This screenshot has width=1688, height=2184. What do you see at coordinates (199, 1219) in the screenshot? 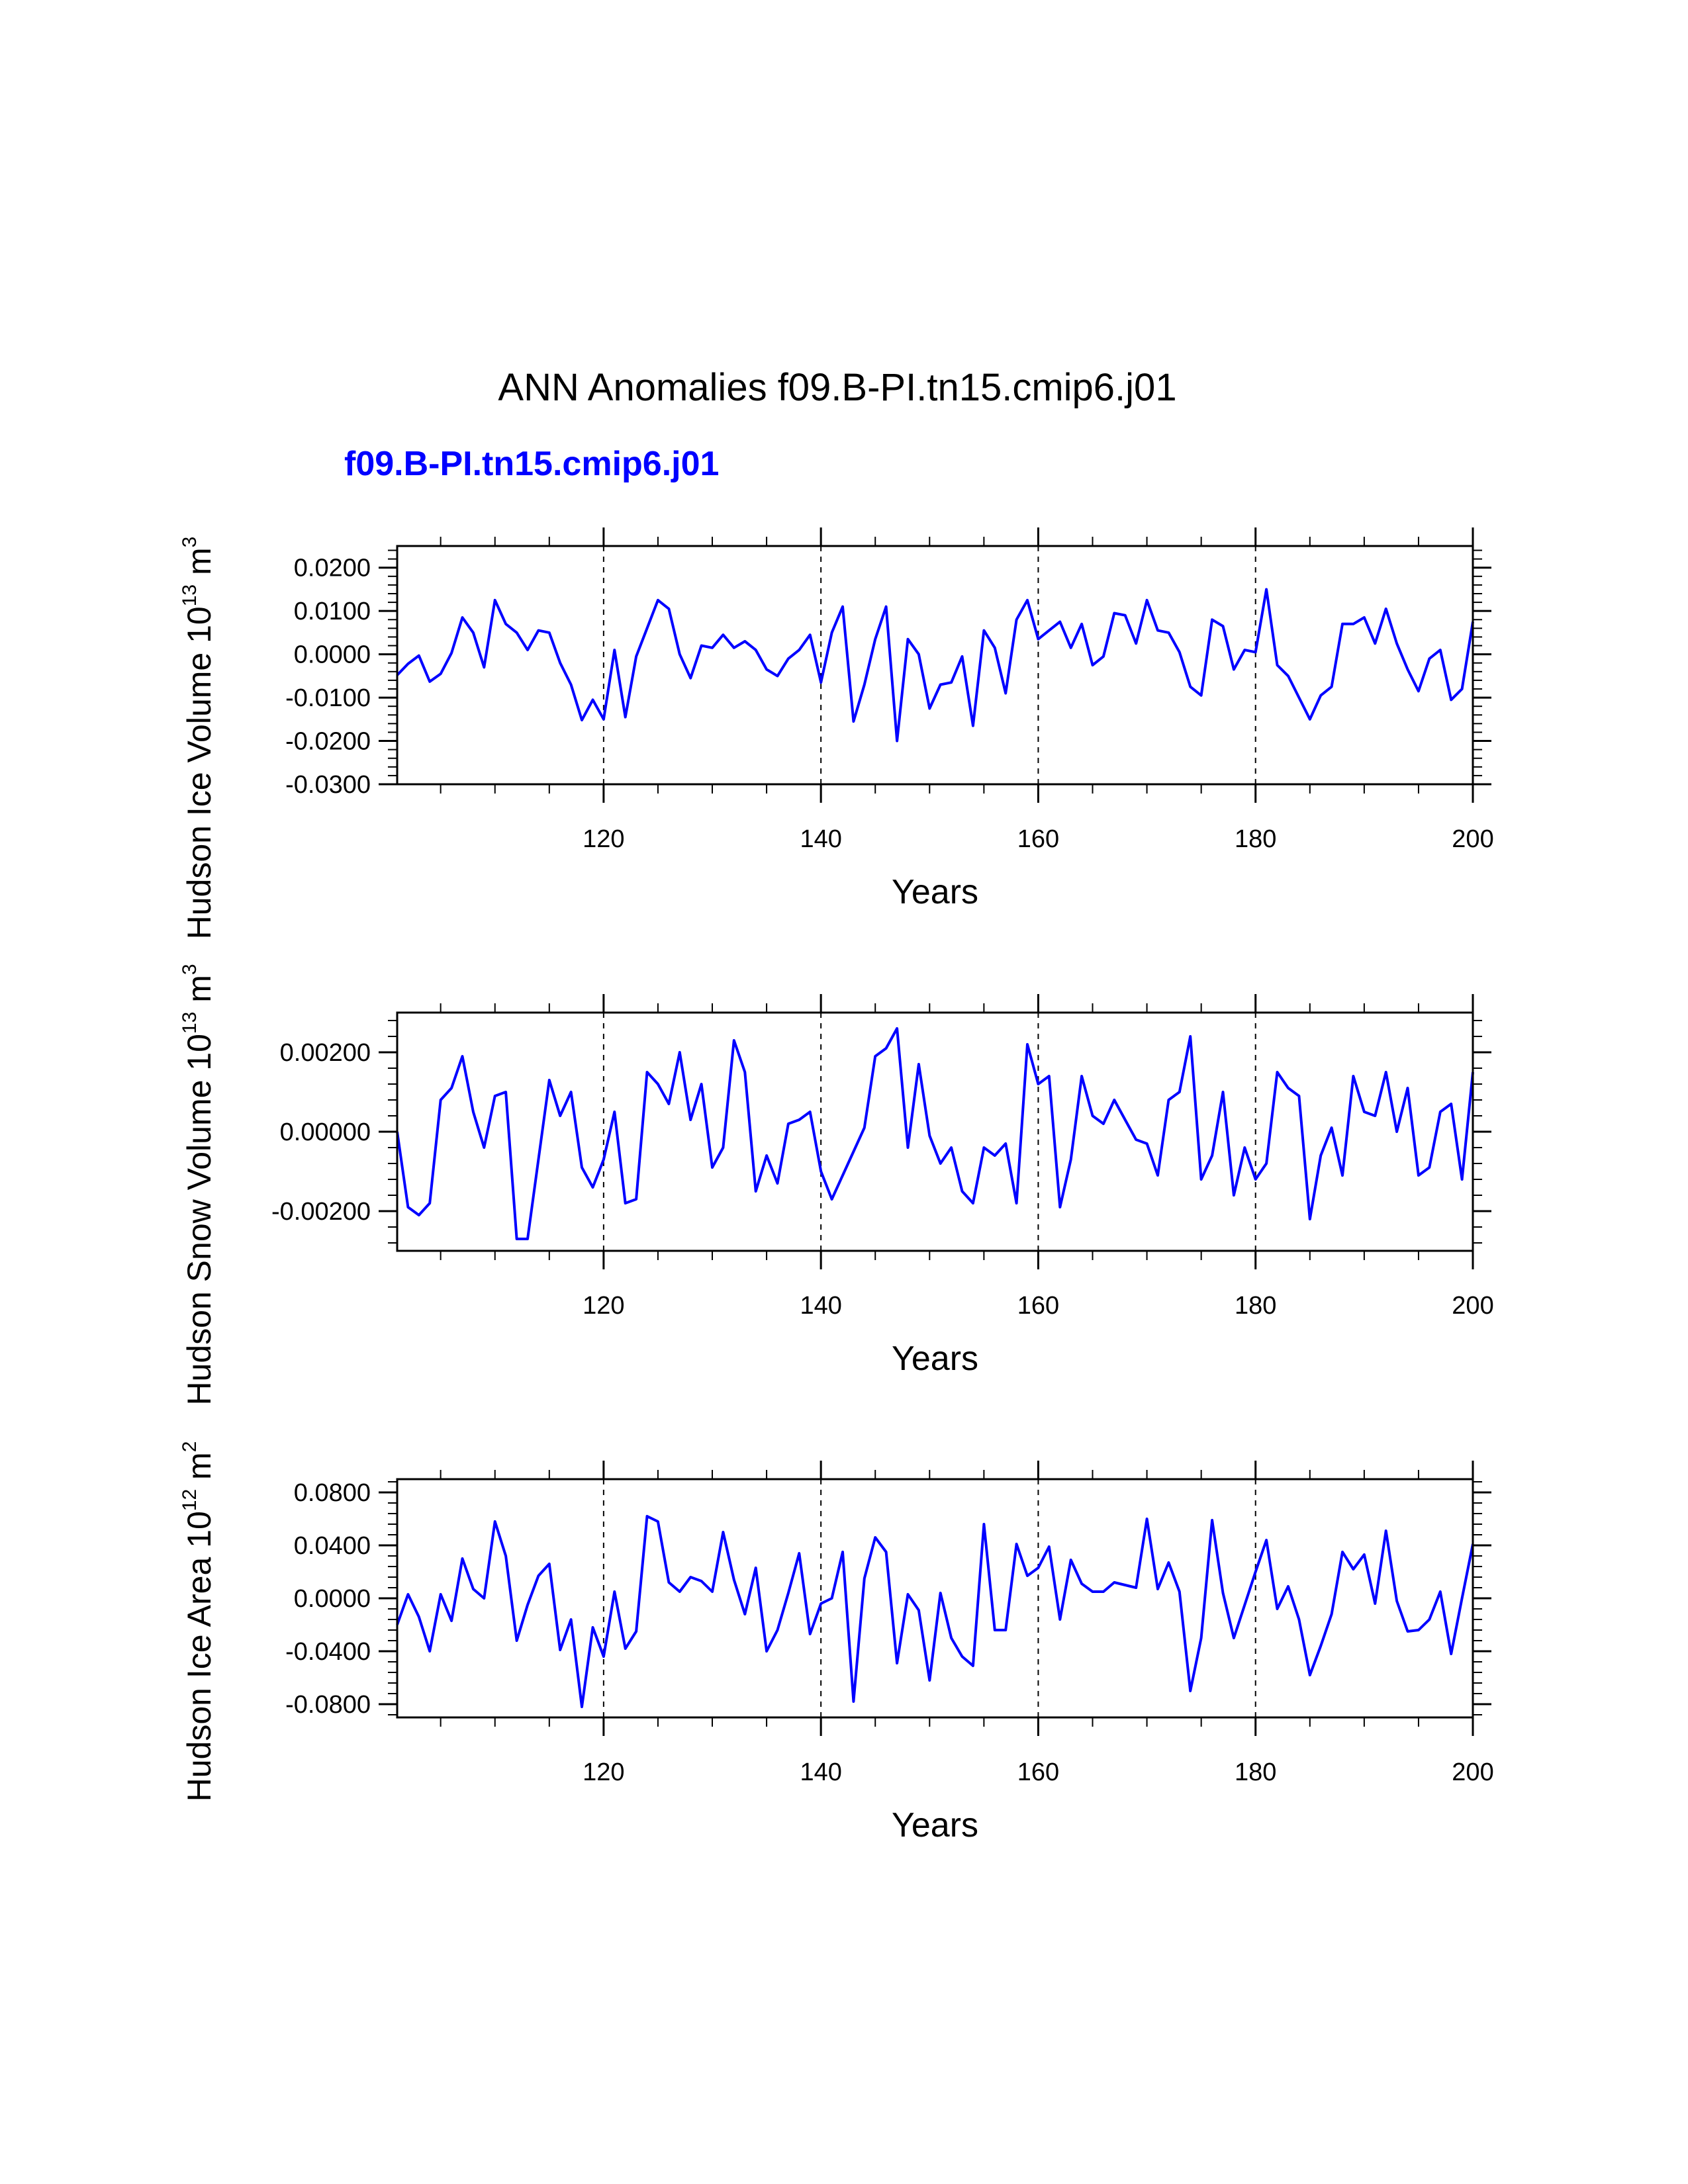
I see `y-axis-title-base: Hudson Snow Volume 10` at bounding box center [199, 1219].